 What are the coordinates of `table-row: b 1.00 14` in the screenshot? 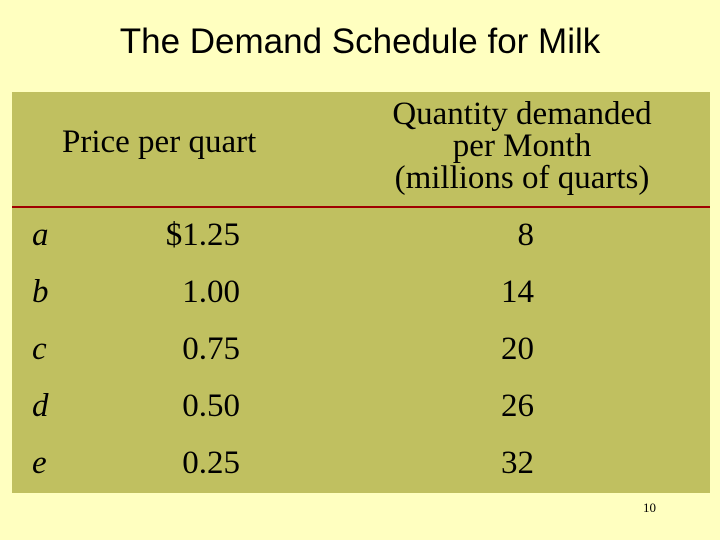 It's located at (361, 292).